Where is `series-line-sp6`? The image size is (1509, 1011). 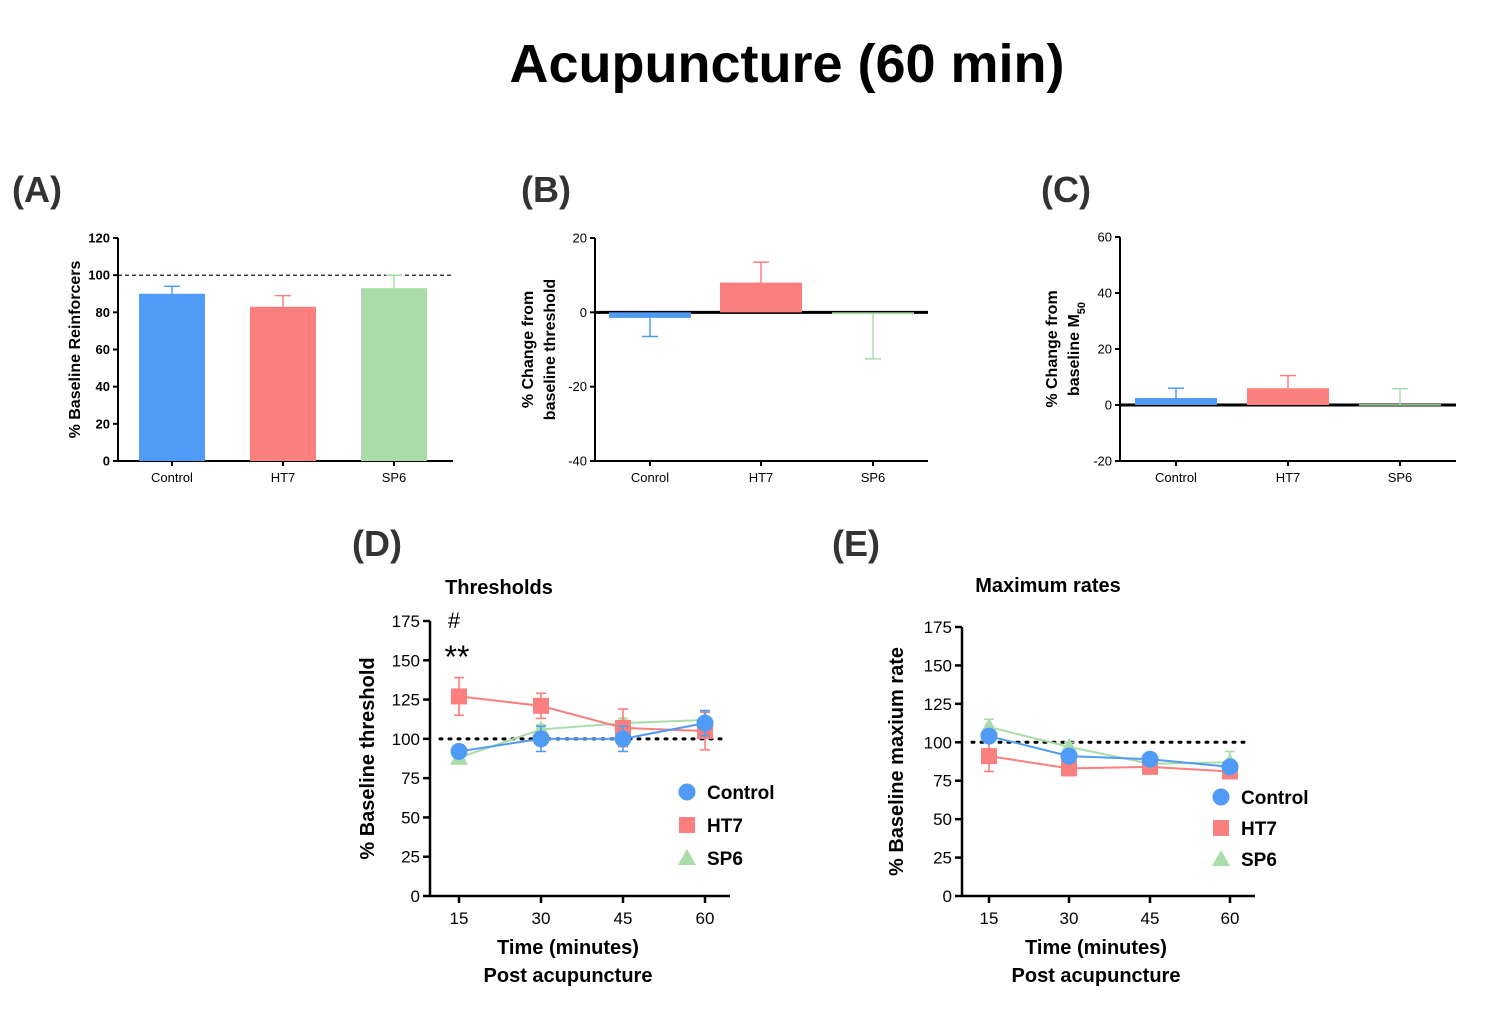 series-line-sp6 is located at coordinates (582, 739).